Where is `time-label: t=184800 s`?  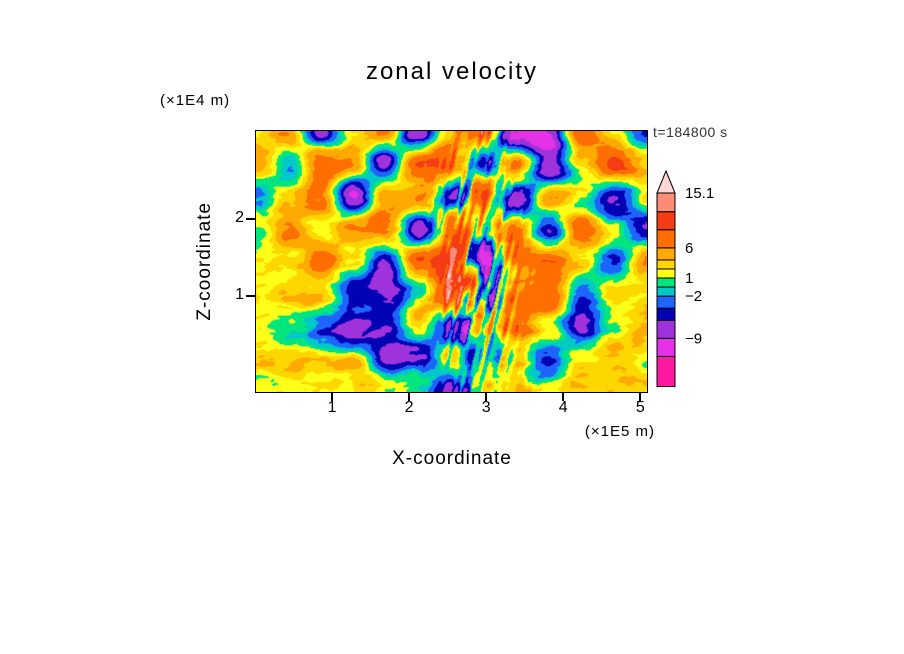
time-label: t=184800 s is located at coordinates (690, 132).